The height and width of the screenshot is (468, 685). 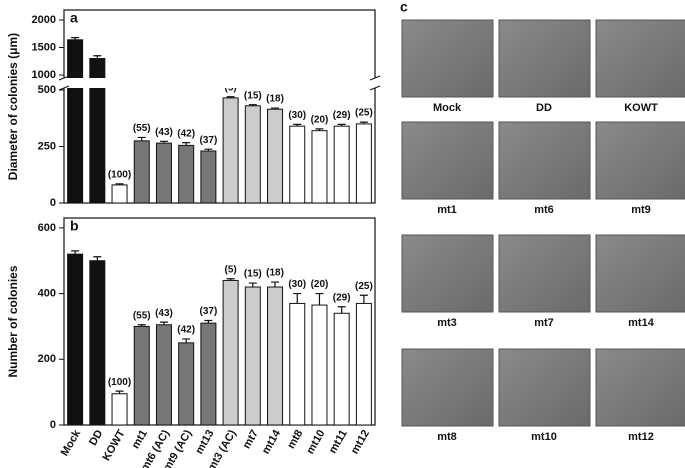 What do you see at coordinates (641, 108) in the screenshot?
I see `micrograph-label: KOWT` at bounding box center [641, 108].